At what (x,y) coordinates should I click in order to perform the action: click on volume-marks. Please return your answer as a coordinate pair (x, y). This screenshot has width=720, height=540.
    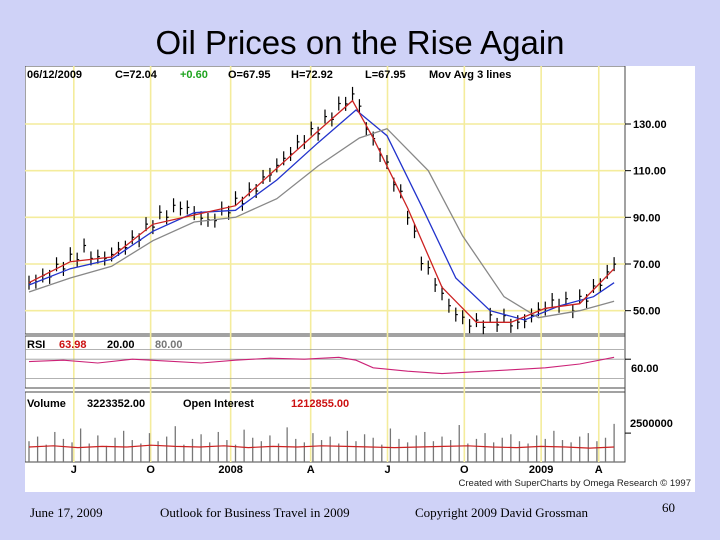
    Looking at the image, I should click on (329, 442).